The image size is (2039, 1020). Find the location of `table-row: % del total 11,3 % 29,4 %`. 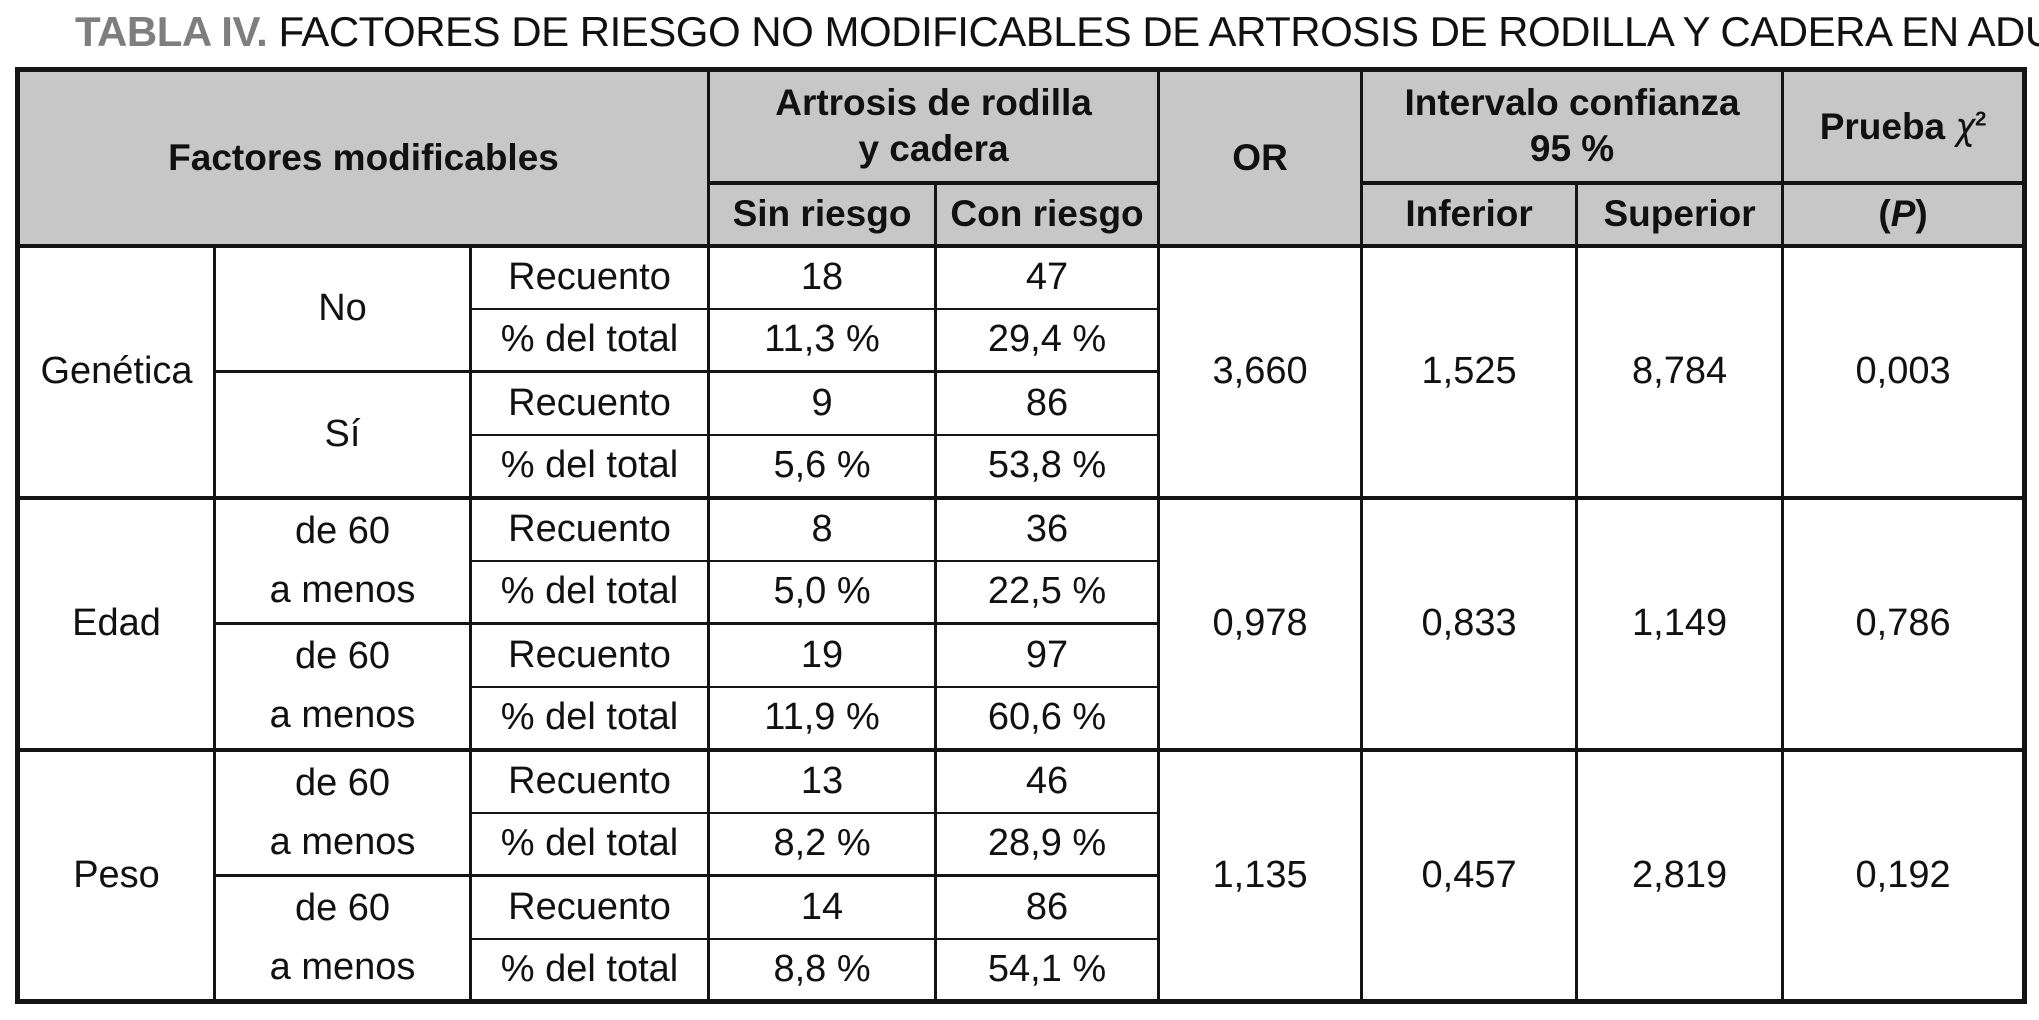

table-row: % del total 11,3 % 29,4 % is located at coordinates (1021, 340).